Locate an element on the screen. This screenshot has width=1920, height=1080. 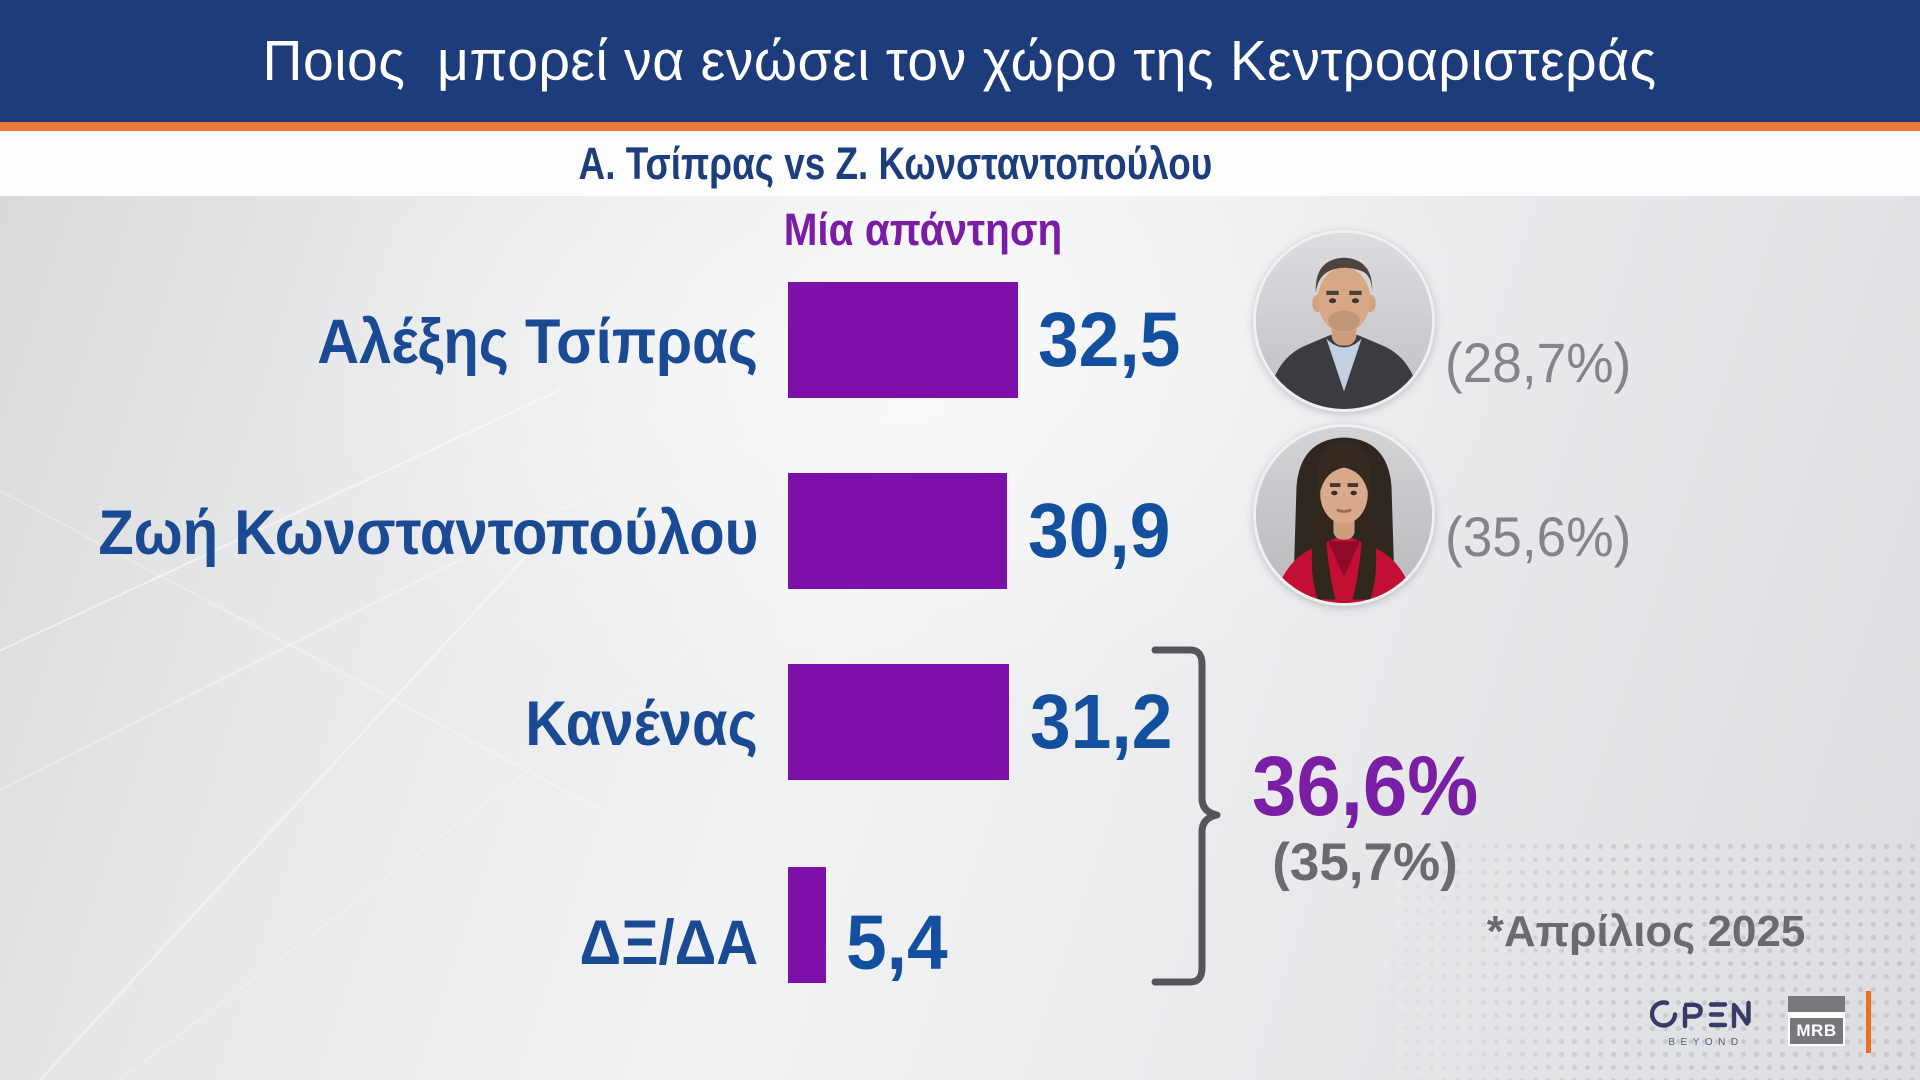
date-footnote: *Απρίλιος 2025 is located at coordinates (1646, 931).